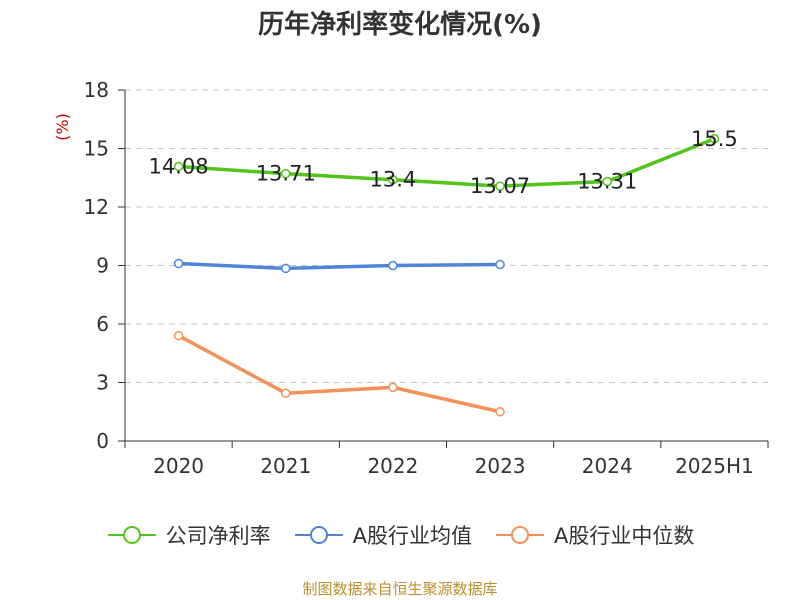 The width and height of the screenshot is (800, 600). What do you see at coordinates (62, 127) in the screenshot?
I see `y-axis-label: (%)` at bounding box center [62, 127].